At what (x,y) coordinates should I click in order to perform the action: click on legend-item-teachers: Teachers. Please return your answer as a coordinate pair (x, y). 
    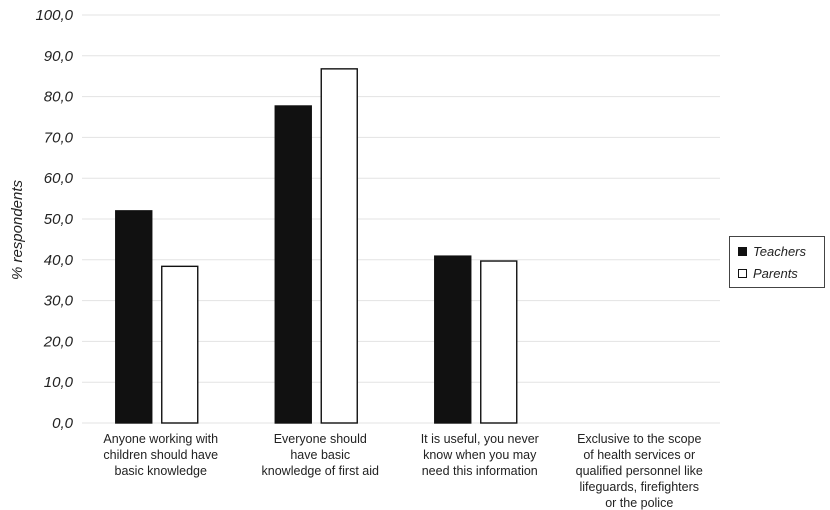
    Looking at the image, I should click on (772, 251).